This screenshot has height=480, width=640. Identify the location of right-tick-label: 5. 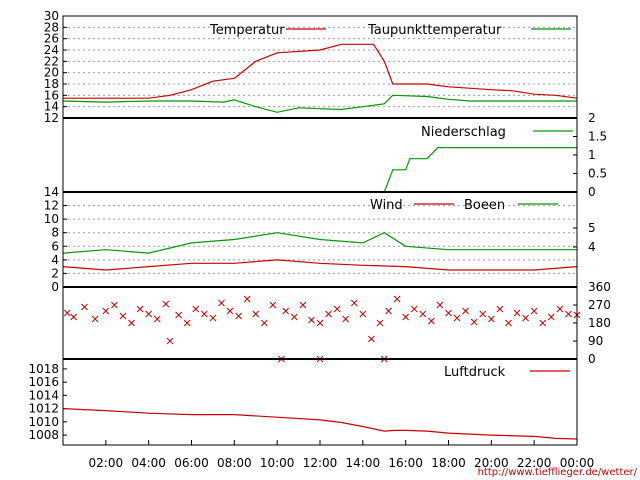
(592, 228).